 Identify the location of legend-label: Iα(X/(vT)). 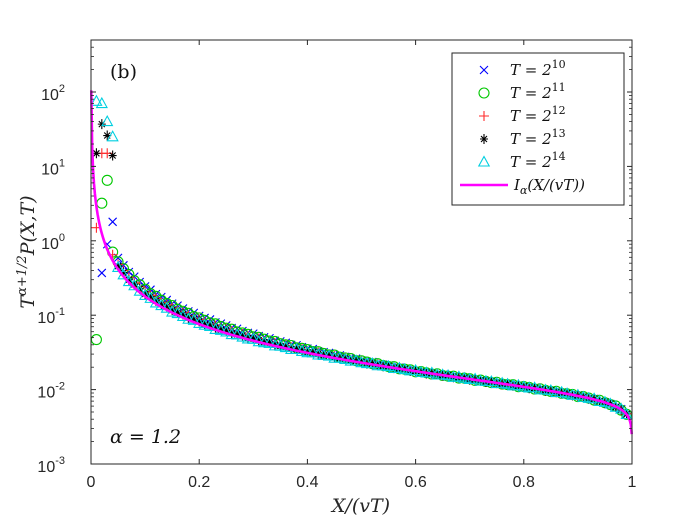
(549, 186).